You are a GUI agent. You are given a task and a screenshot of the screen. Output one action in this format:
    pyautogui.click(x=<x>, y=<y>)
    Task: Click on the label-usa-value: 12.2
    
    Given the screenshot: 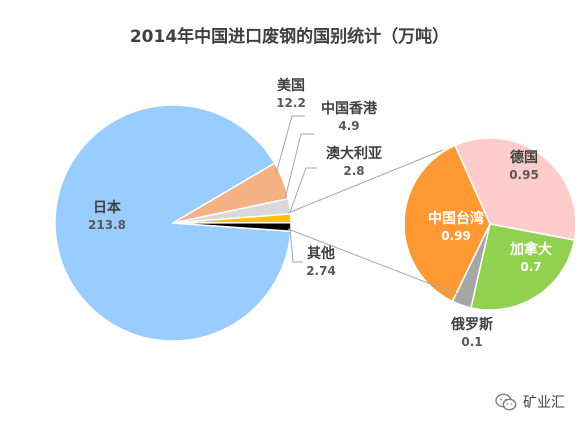 What is the action you would take?
    pyautogui.click(x=291, y=103)
    